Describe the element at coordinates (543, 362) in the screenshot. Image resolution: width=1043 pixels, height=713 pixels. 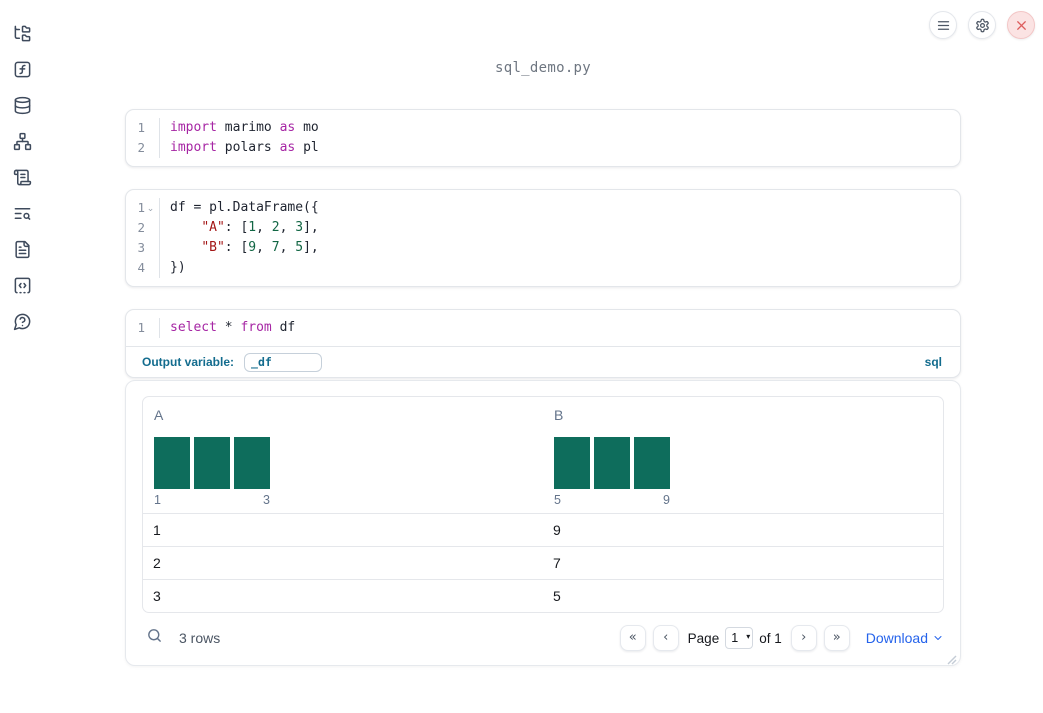
I see `sql-cell-footer: Output variable: sql` at that location.